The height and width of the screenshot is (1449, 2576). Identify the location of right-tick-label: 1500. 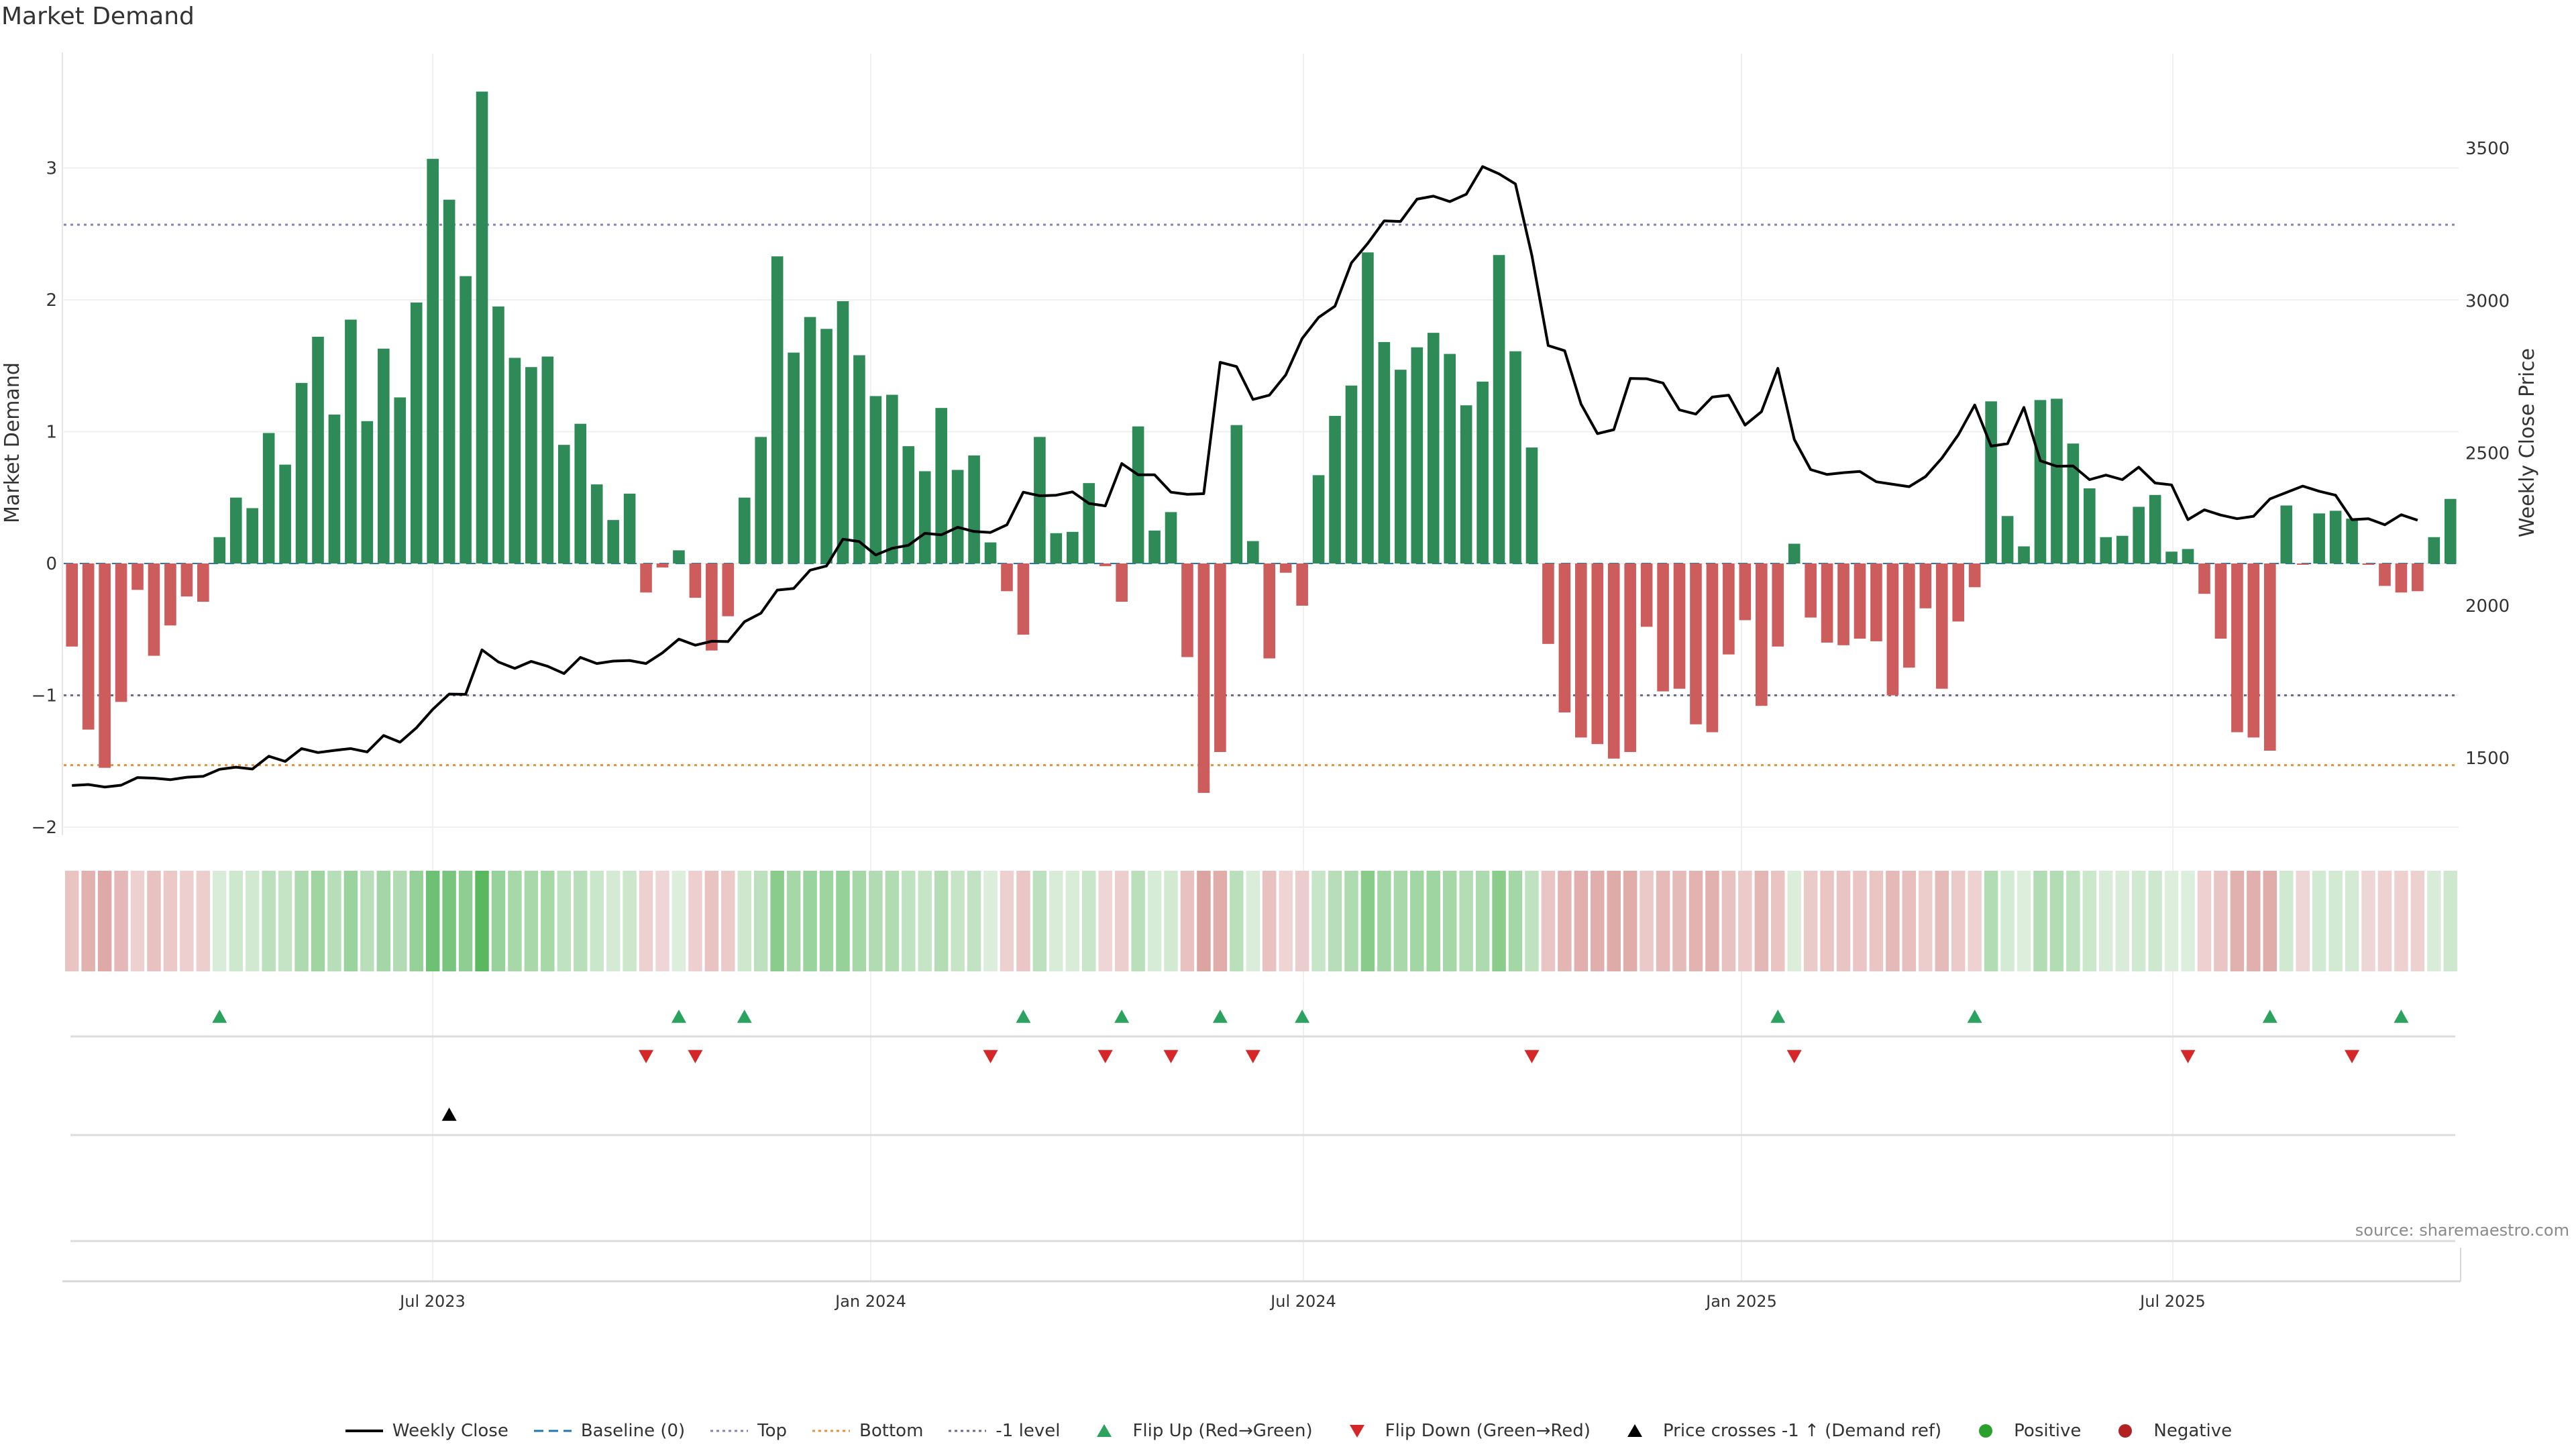
(2487, 759).